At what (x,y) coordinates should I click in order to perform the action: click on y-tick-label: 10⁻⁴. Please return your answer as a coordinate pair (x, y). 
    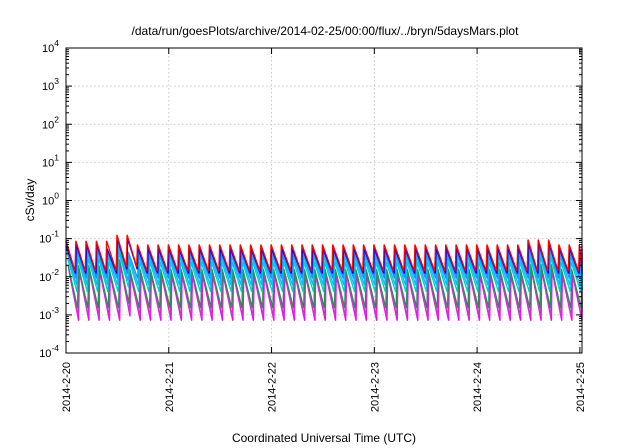
    Looking at the image, I should click on (49, 351).